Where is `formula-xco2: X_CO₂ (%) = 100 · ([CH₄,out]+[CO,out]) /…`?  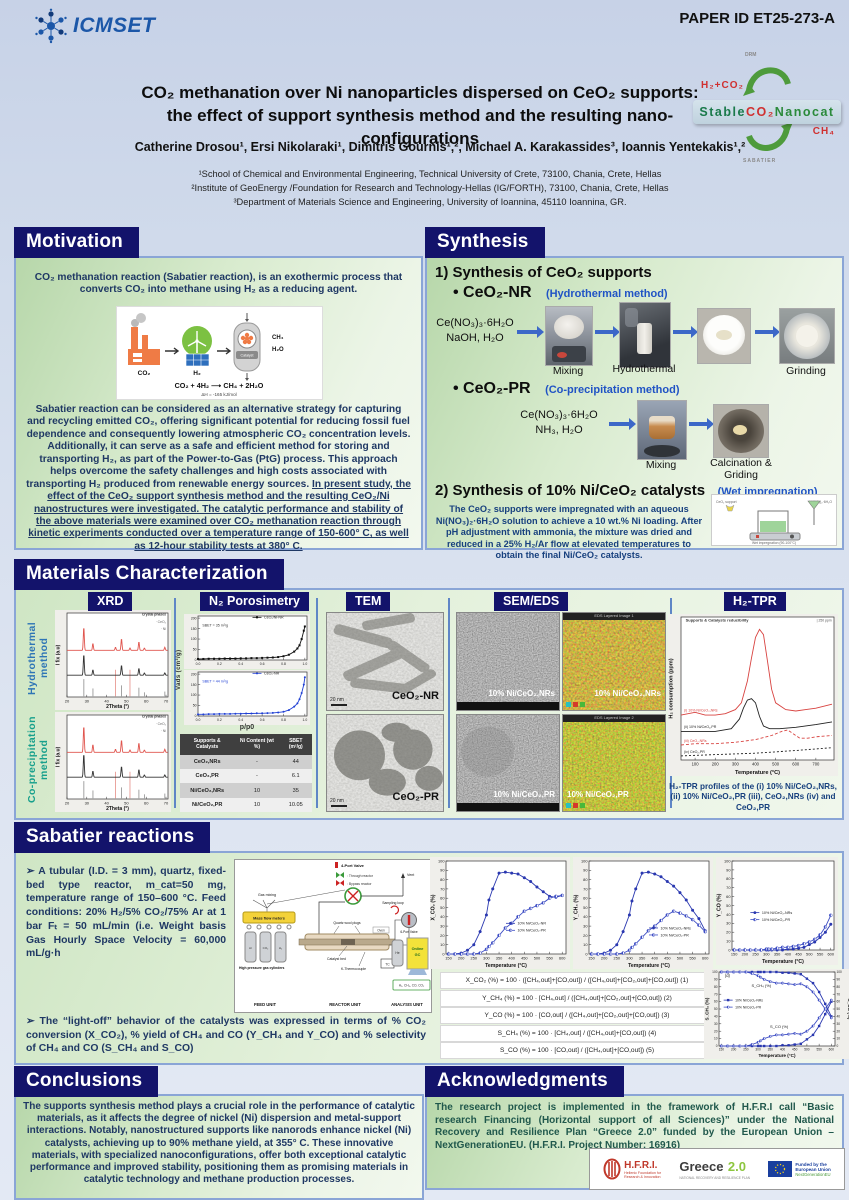 formula-xco2: X_CO₂ (%) = 100 · ([CH₄,out]+[CO,out]) /… is located at coordinates (577, 980).